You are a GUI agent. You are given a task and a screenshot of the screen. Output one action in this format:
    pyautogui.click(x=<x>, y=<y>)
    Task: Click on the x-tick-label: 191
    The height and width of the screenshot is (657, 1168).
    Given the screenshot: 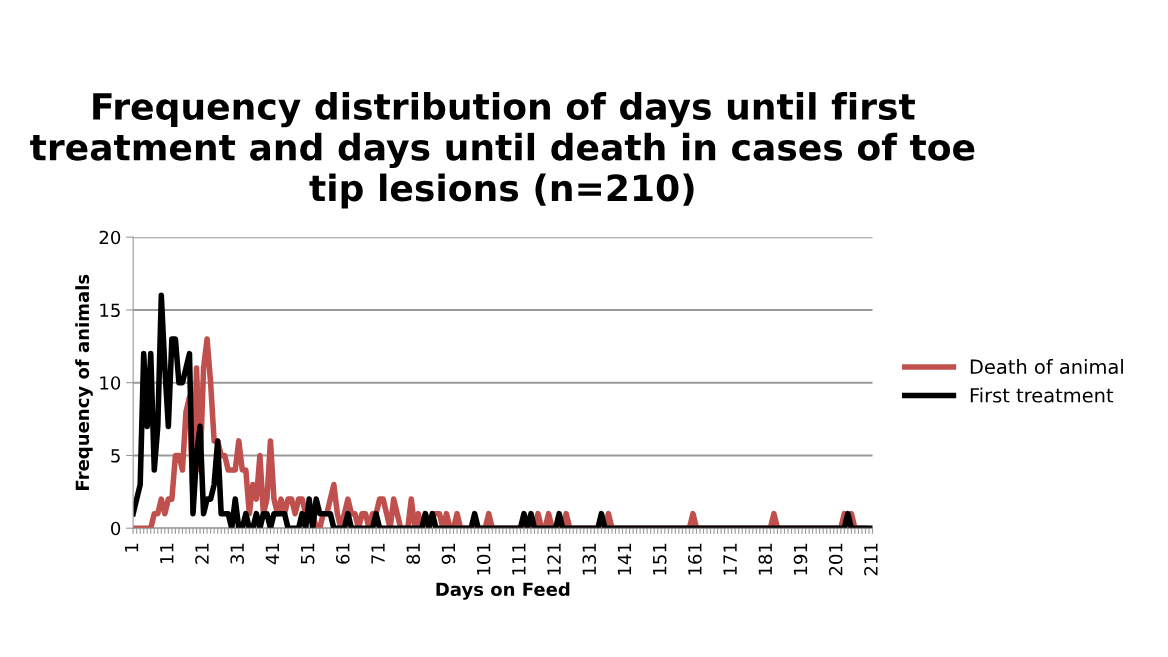 What is the action you would take?
    pyautogui.click(x=800, y=559)
    